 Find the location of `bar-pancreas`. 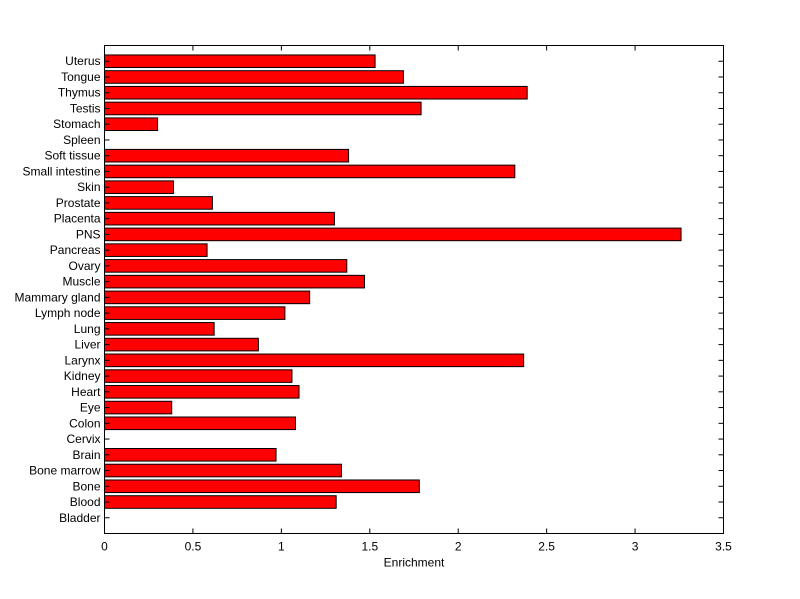

bar-pancreas is located at coordinates (156, 250).